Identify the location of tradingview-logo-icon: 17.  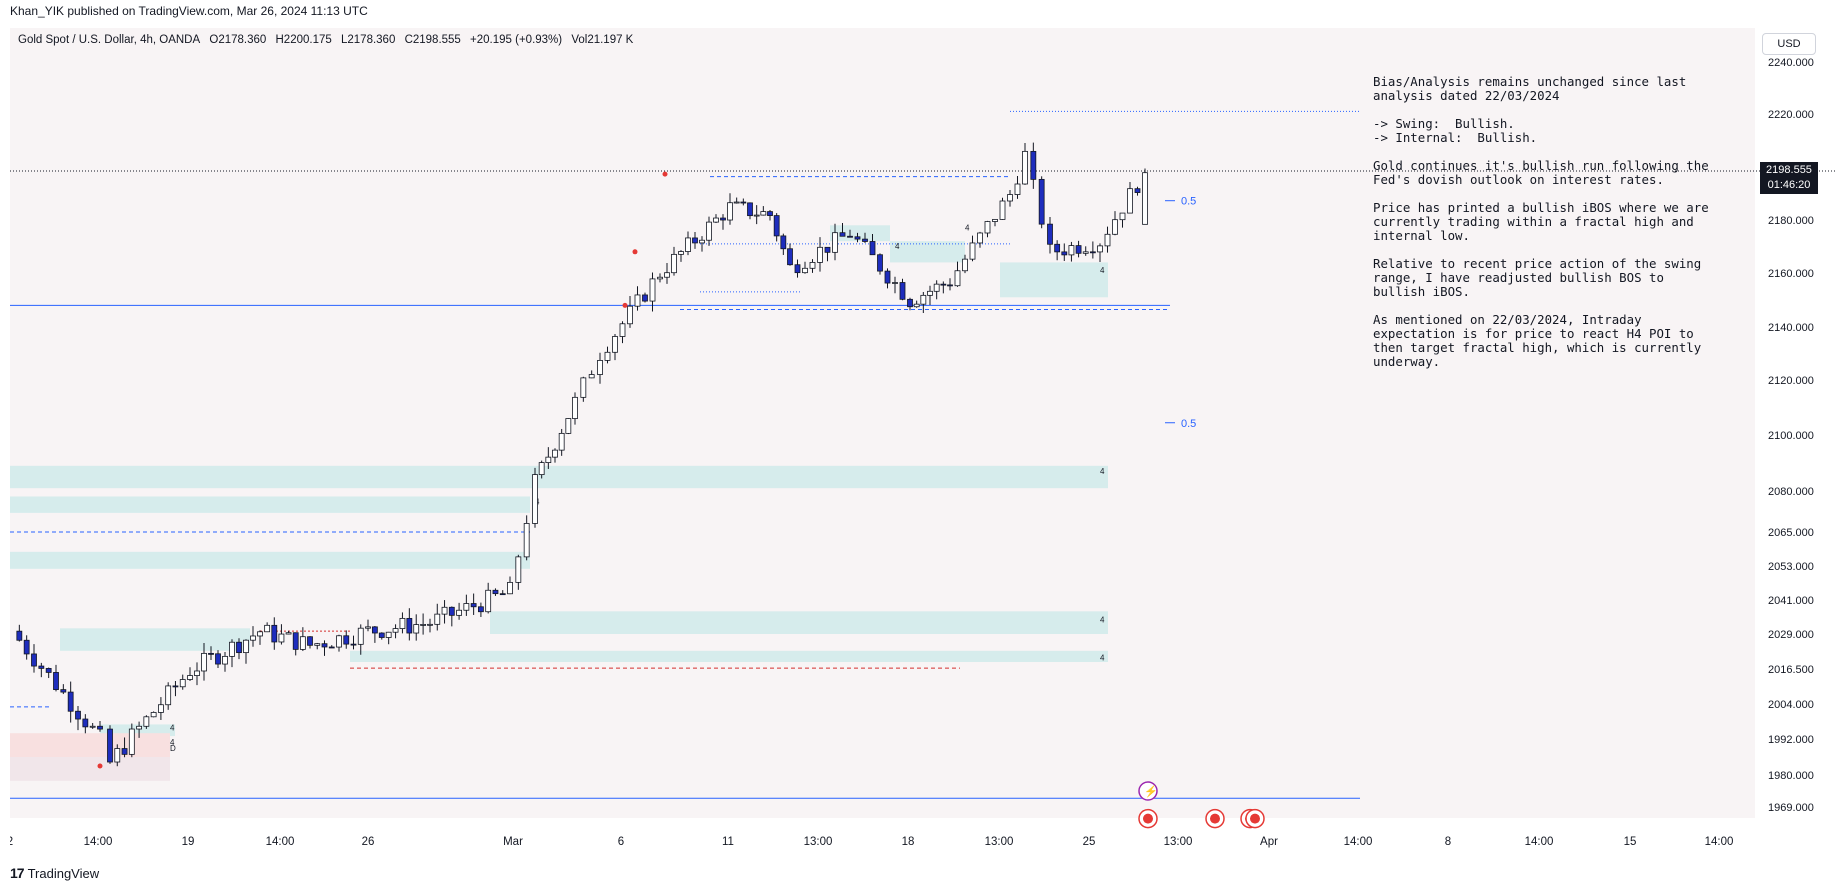
(17, 873).